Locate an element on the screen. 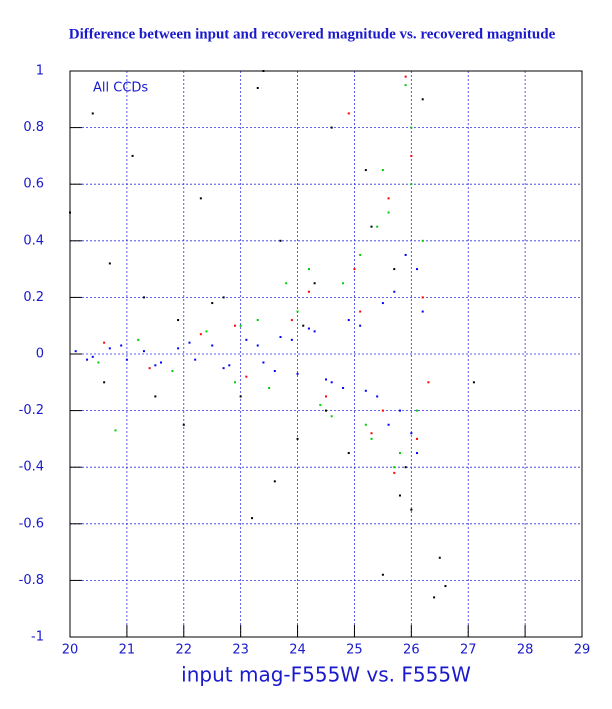 This screenshot has width=612, height=709. annotation: All CCDs is located at coordinates (120, 88).